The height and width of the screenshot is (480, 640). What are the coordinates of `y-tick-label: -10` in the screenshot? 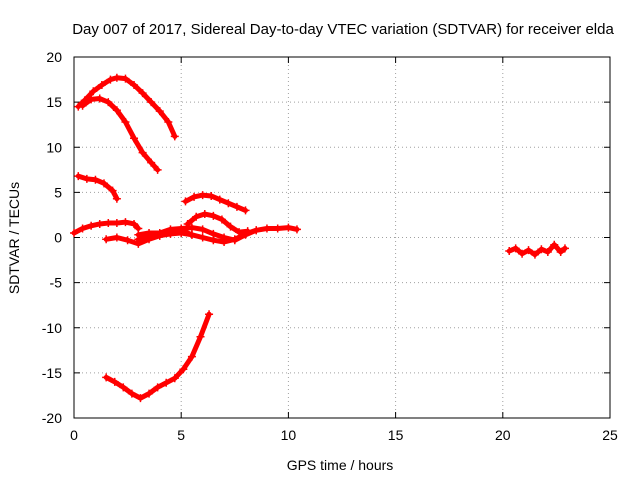 It's located at (52, 328).